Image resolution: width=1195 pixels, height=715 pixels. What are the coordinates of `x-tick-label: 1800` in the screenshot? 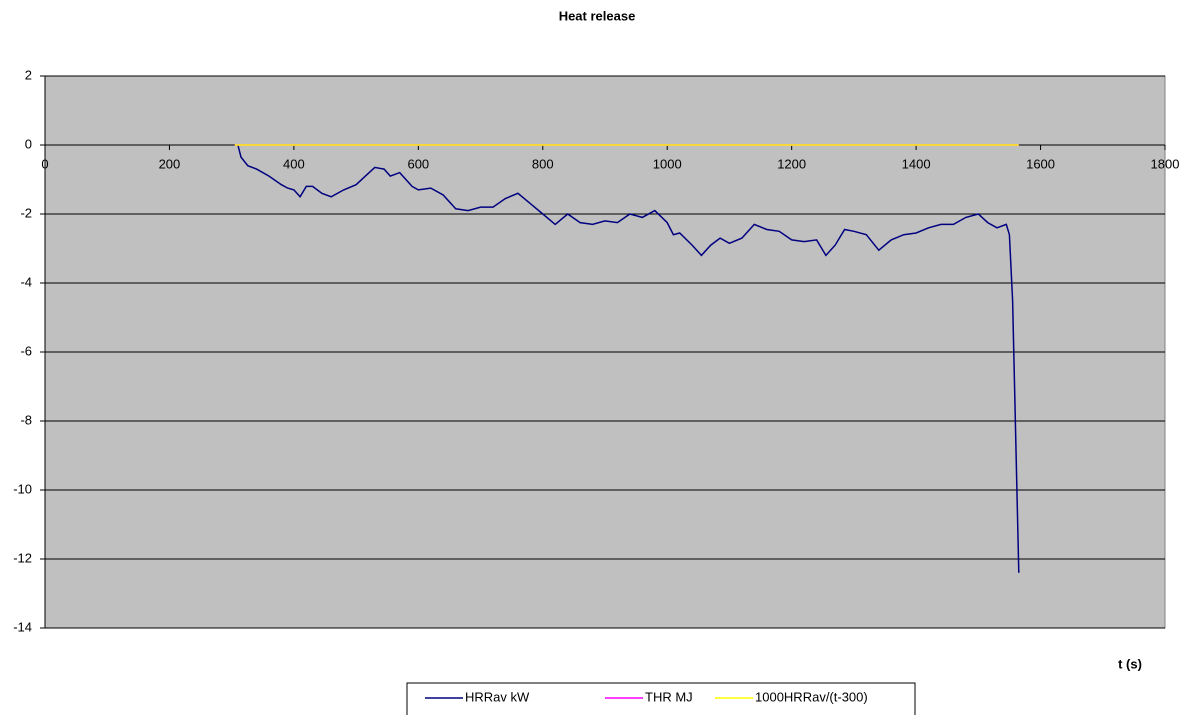 It's located at (1165, 163).